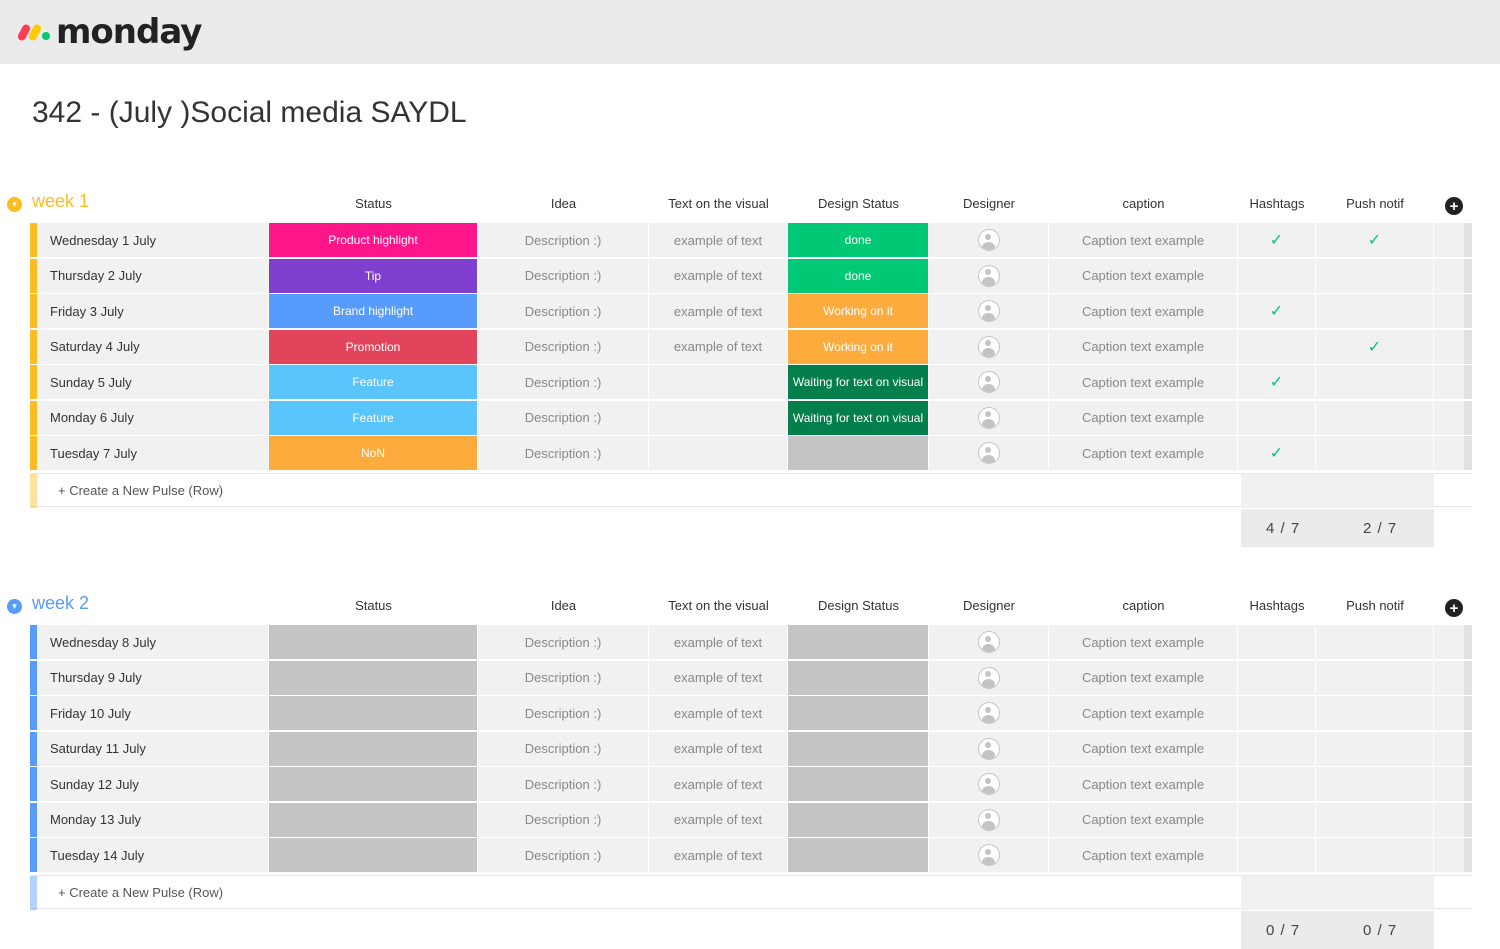  I want to click on pulse-name: Tuesday 7 July, so click(153, 453).